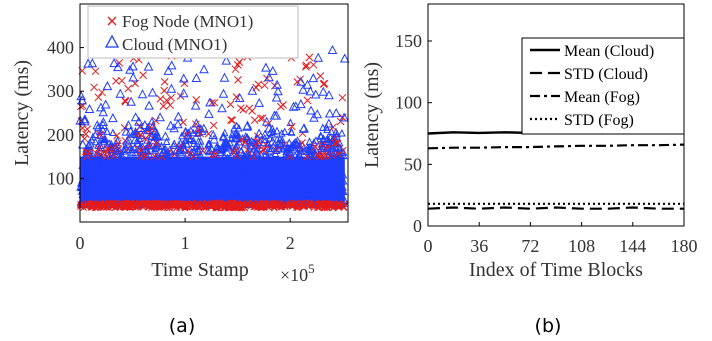  I want to click on x-tick-label-a: 0, so click(80, 243).